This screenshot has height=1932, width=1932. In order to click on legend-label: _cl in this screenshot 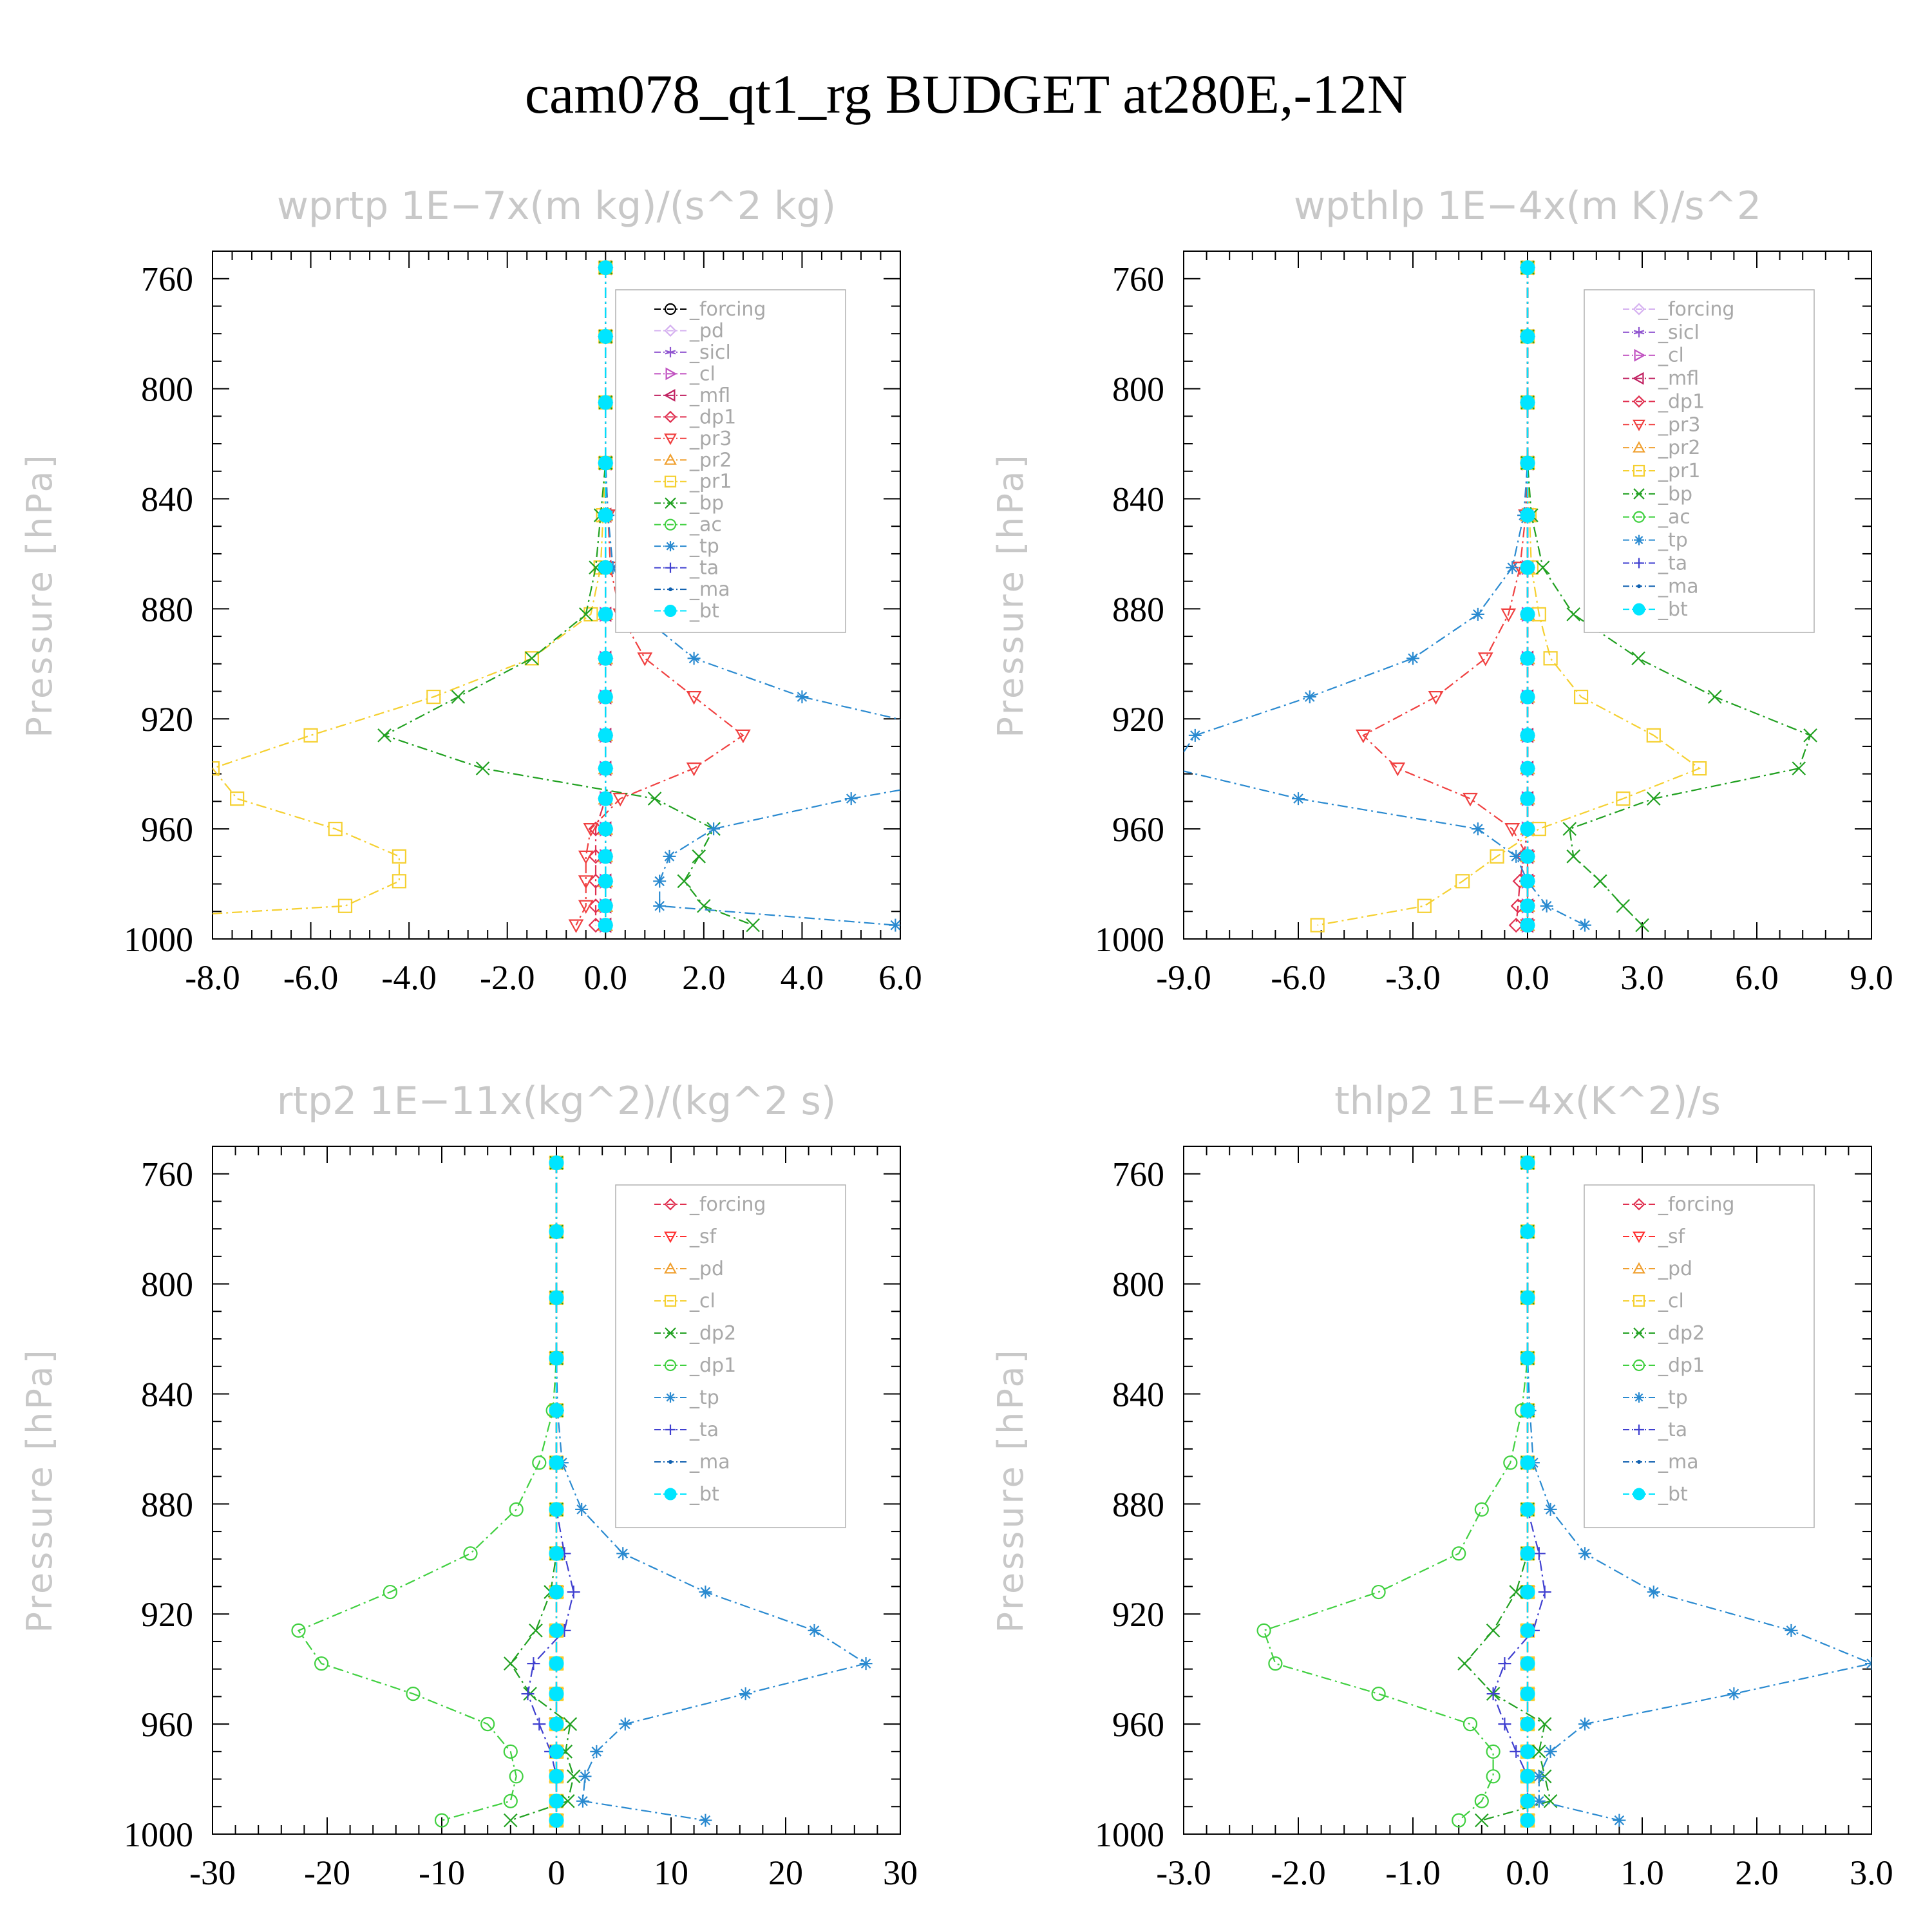, I will do `click(1671, 1301)`.